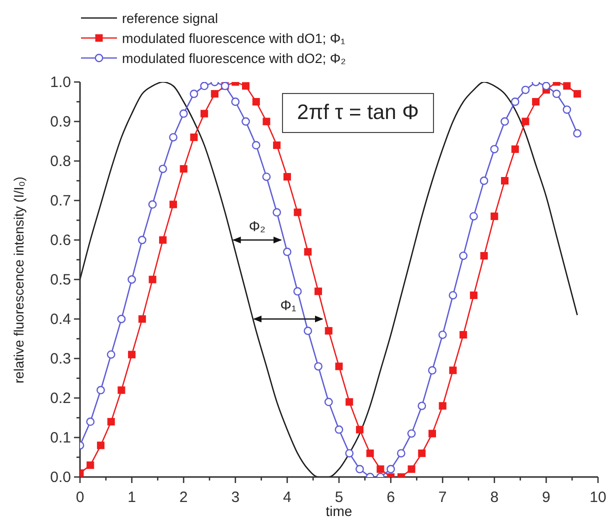 This screenshot has width=615, height=525. I want to click on x-axis-title: time, so click(339, 511).